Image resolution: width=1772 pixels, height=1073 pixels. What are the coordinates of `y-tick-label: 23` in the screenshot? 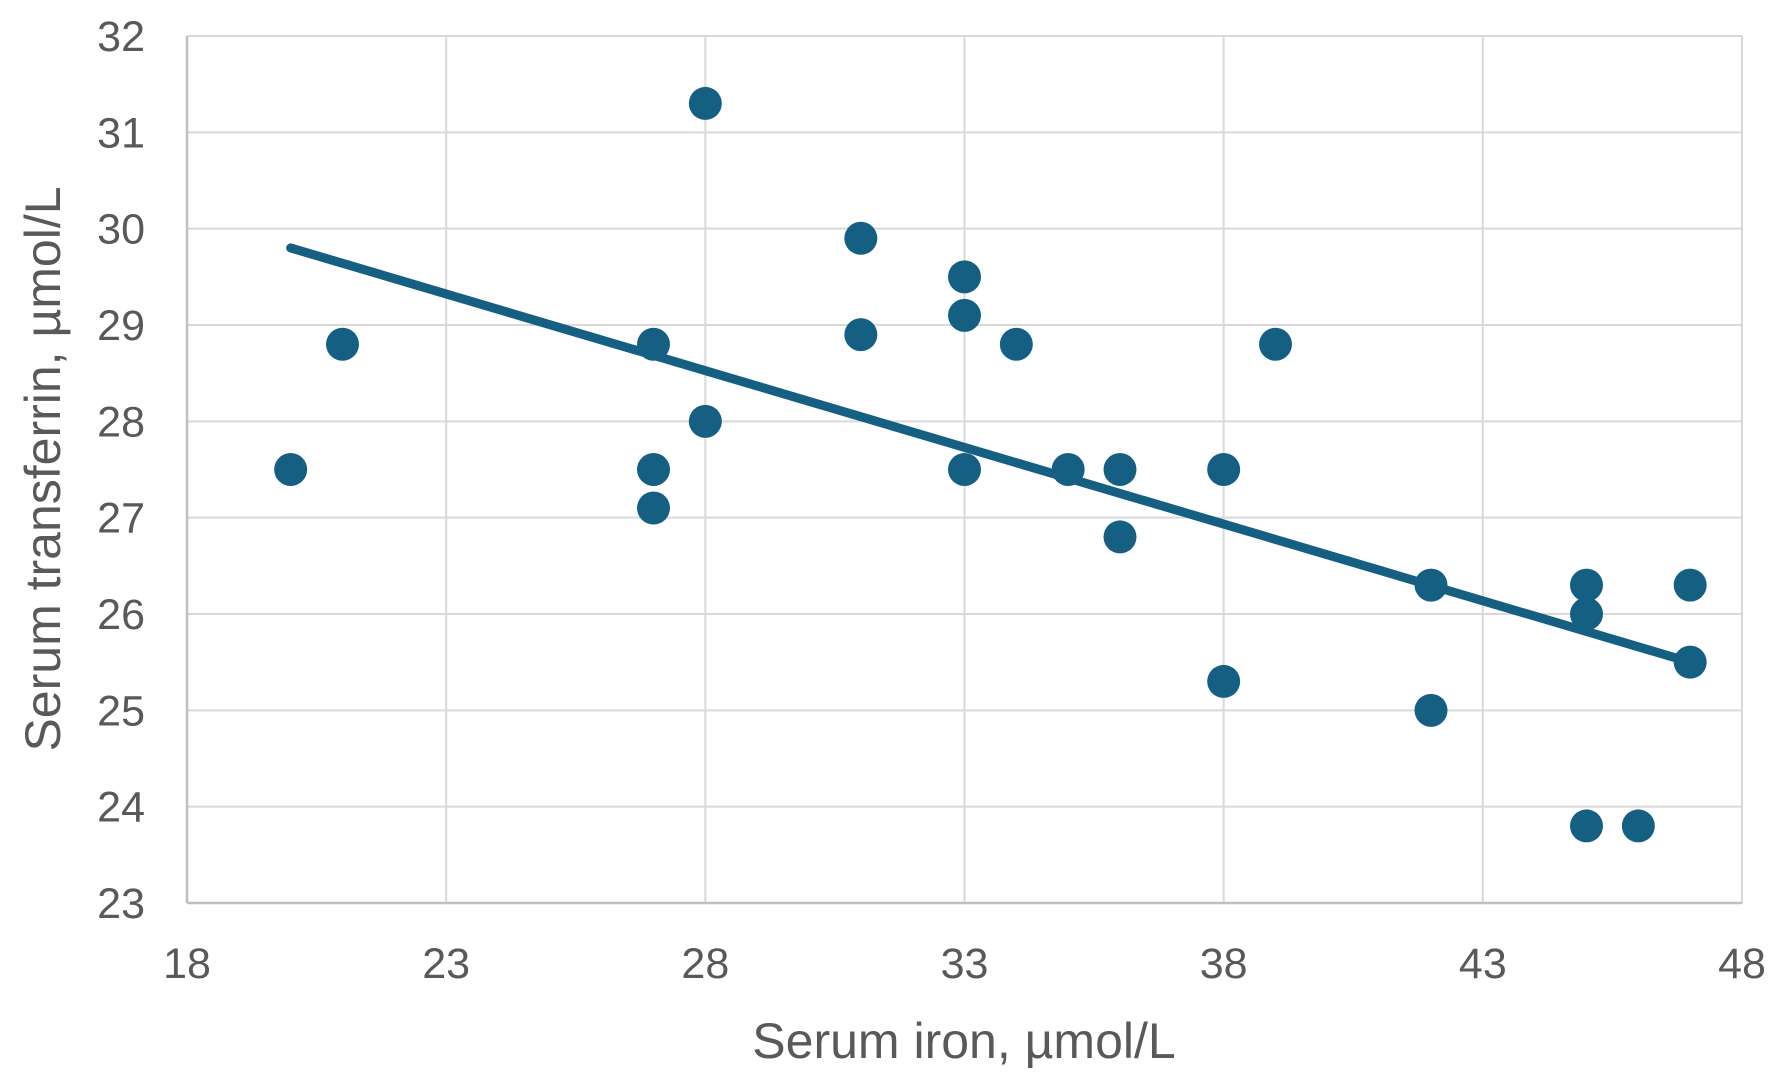 It's located at (121, 904).